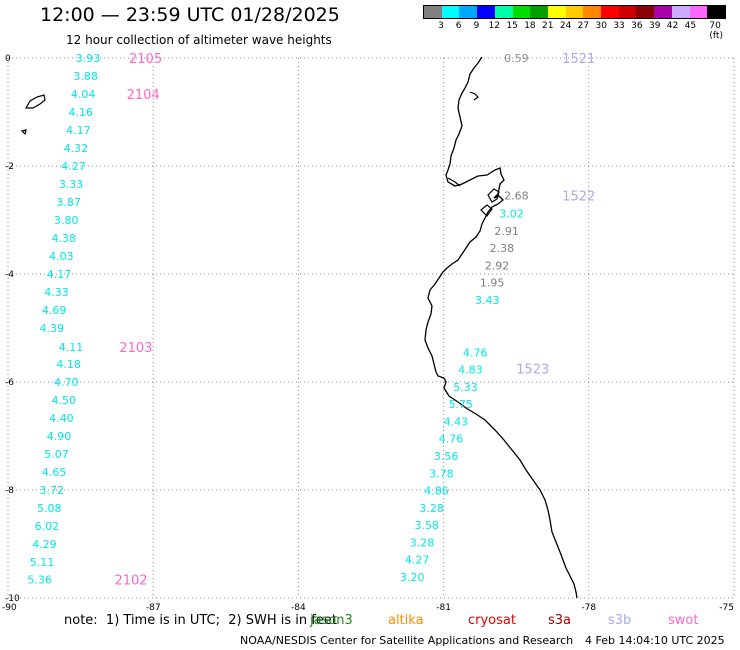 This screenshot has width=740, height=650. Describe the element at coordinates (44, 544) in the screenshot. I see `wave-height-label: 4.29` at that location.